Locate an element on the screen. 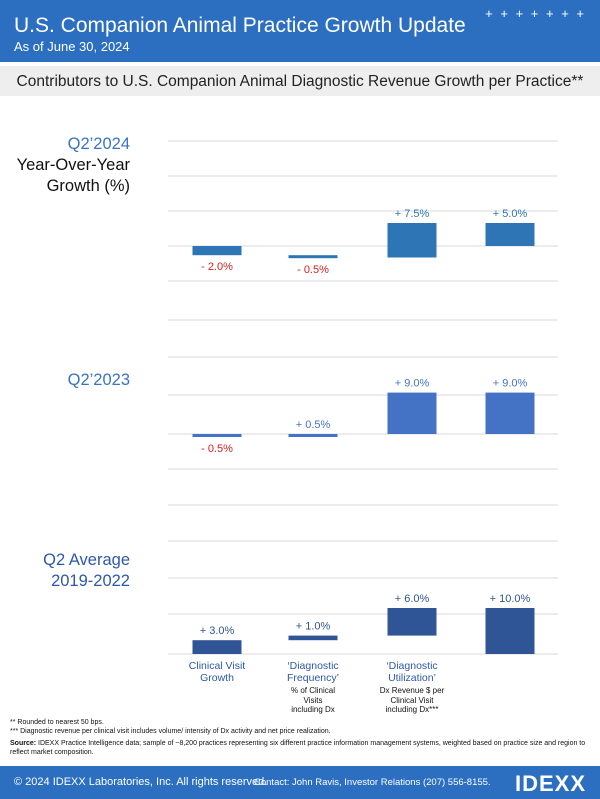 The width and height of the screenshot is (600, 799). data-label: + 5.0% is located at coordinates (510, 214).